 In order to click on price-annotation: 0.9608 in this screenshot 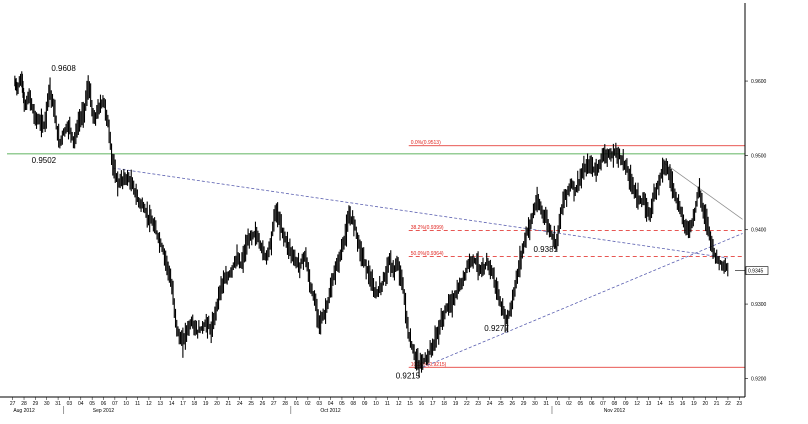, I will do `click(63, 68)`.